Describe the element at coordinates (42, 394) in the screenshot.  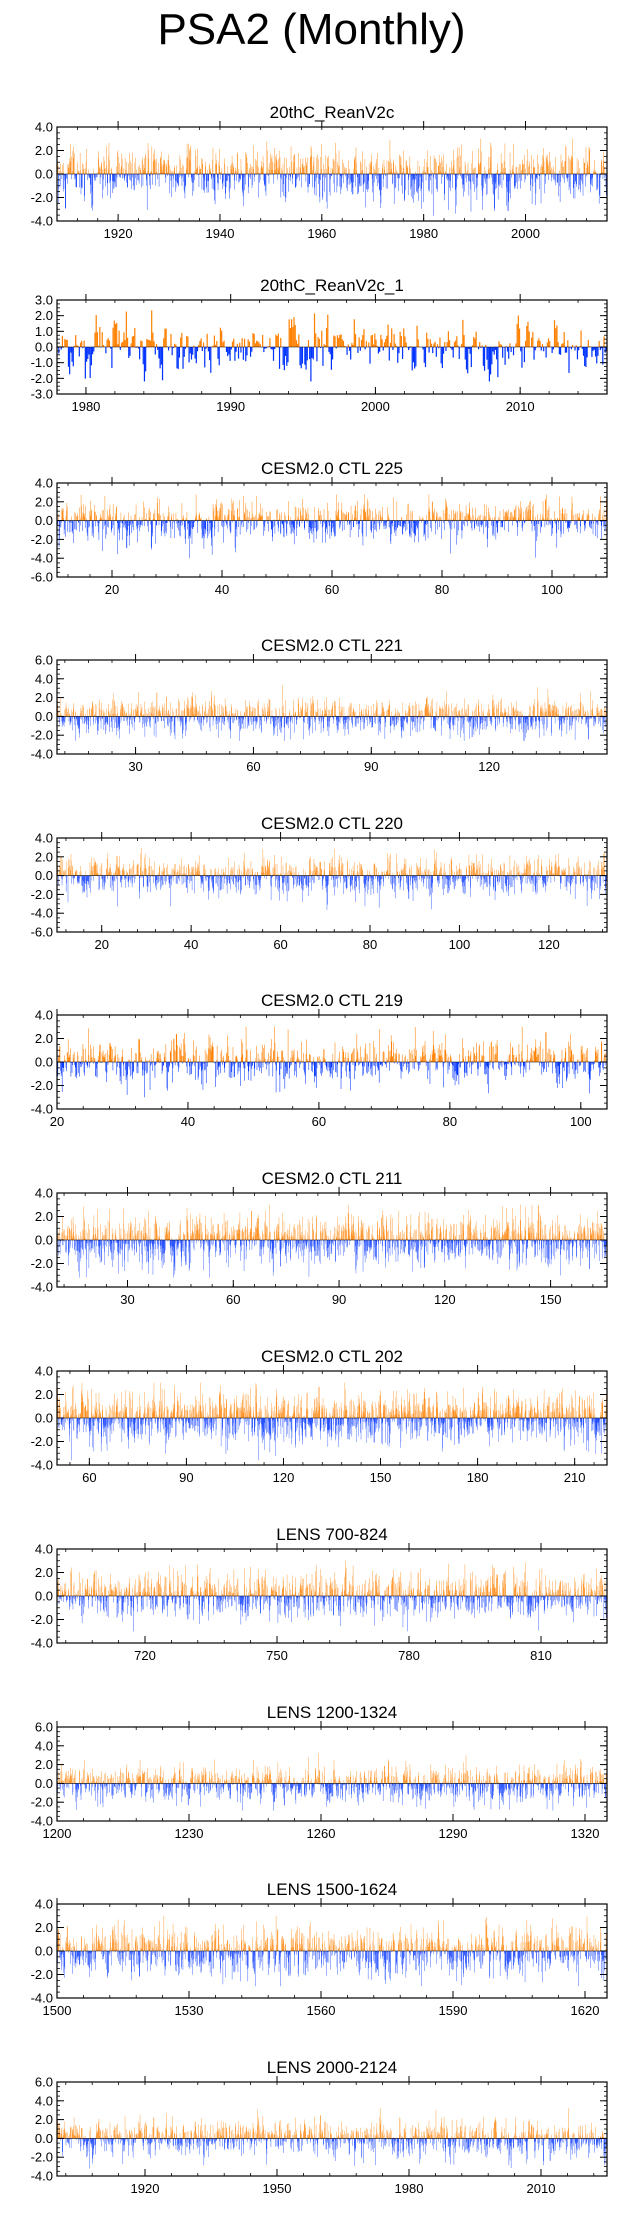
I see `y-tick-label: -3.0` at that location.